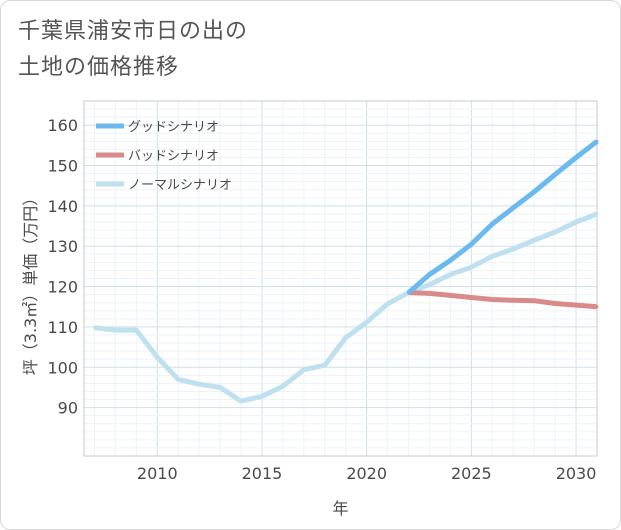  What do you see at coordinates (576, 473) in the screenshot?
I see `x-tick-label: 2030` at bounding box center [576, 473].